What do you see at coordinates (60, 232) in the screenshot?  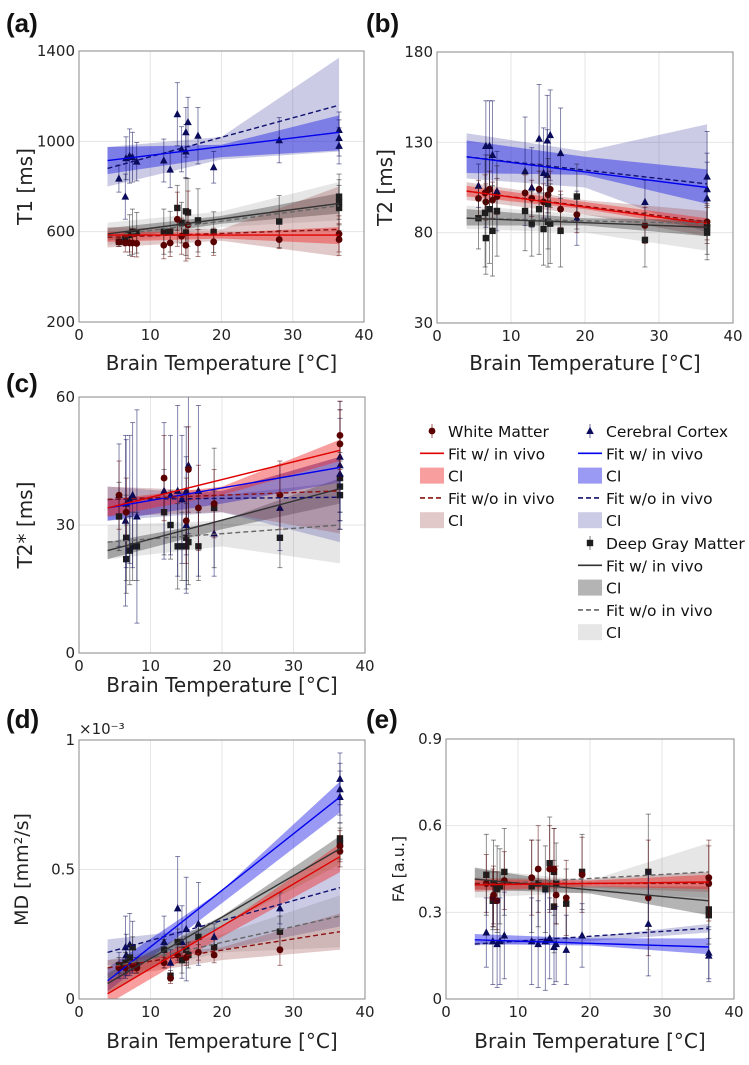 I see `y-tick-label: 600` at bounding box center [60, 232].